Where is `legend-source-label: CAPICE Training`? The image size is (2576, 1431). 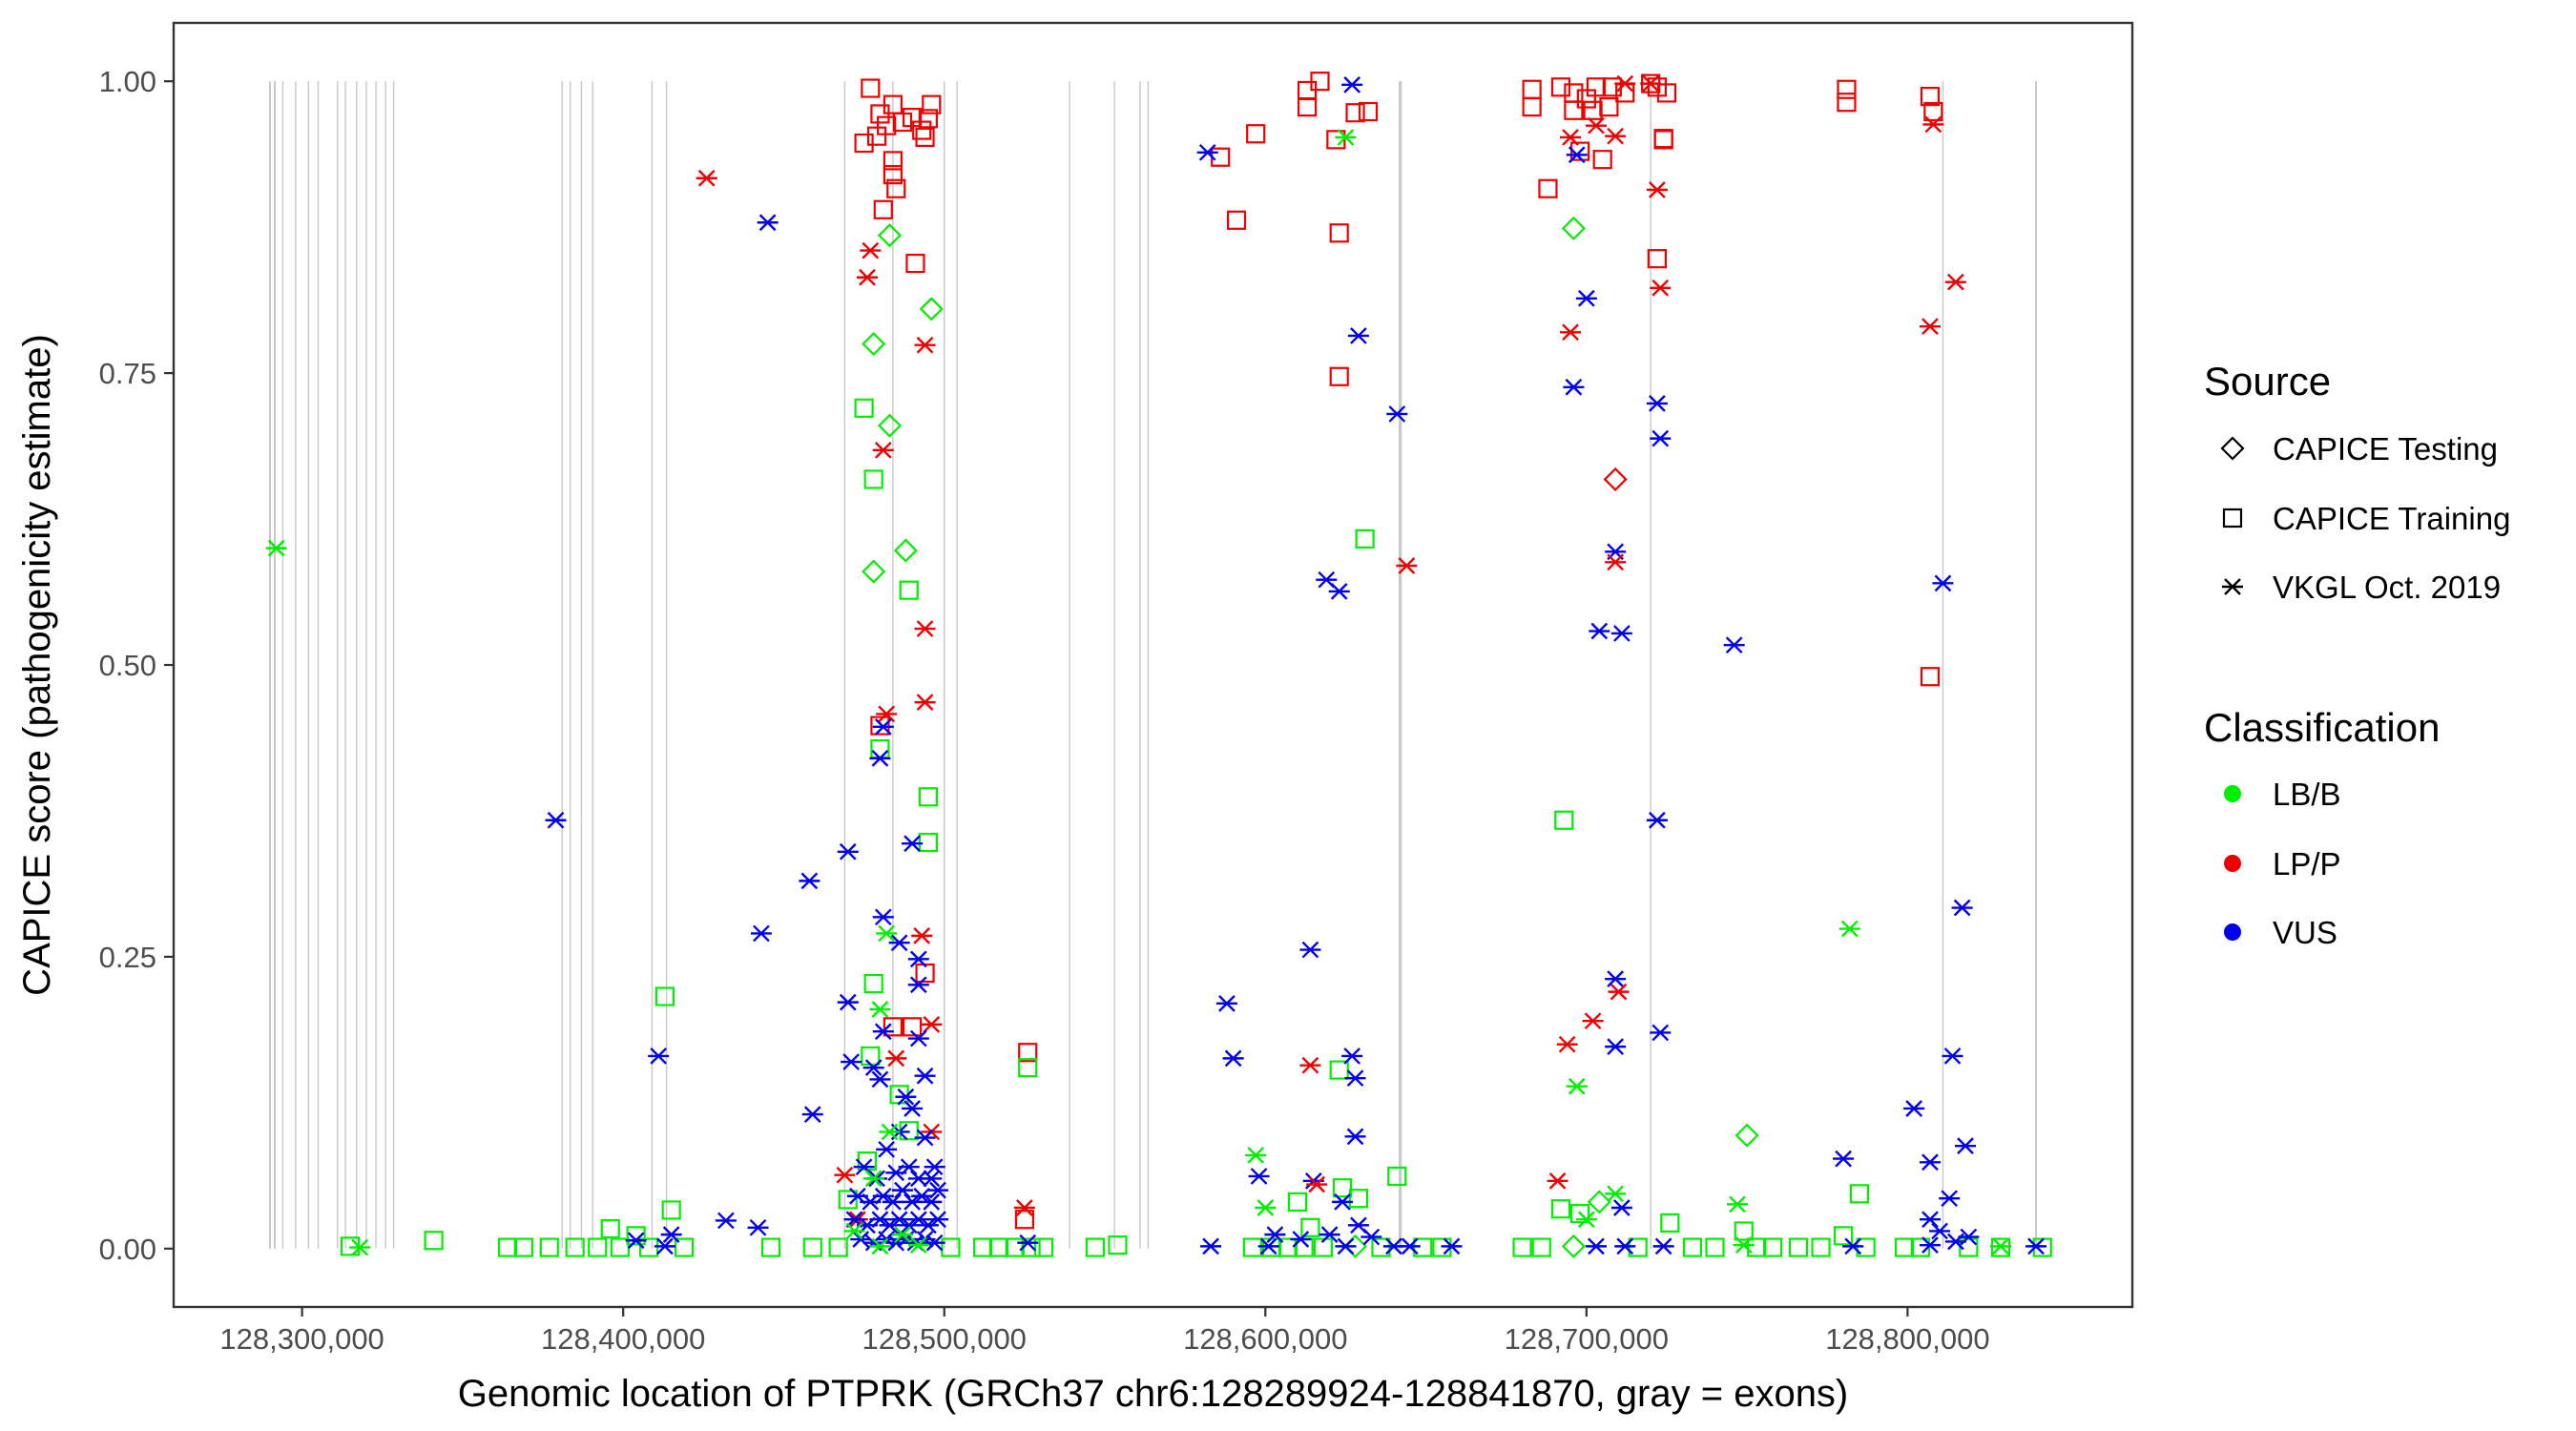
legend-source-label: CAPICE Training is located at coordinates (2391, 518).